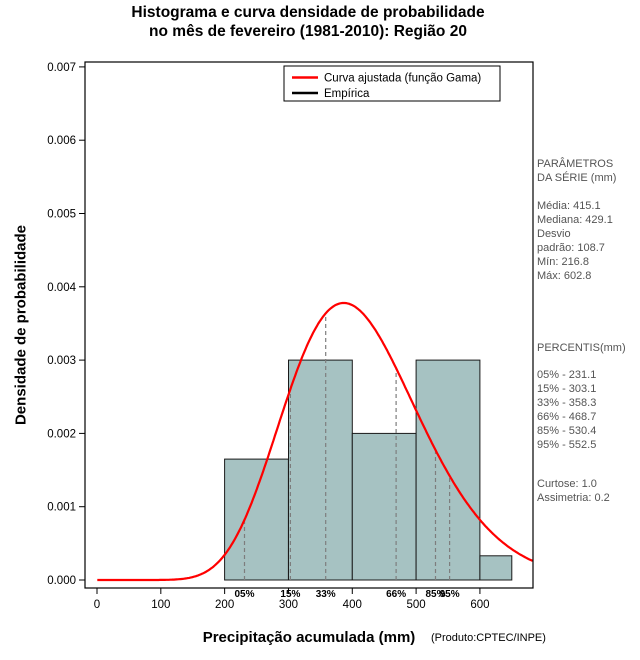  What do you see at coordinates (61, 141) in the screenshot?
I see `y-tick-label: 0.006` at bounding box center [61, 141].